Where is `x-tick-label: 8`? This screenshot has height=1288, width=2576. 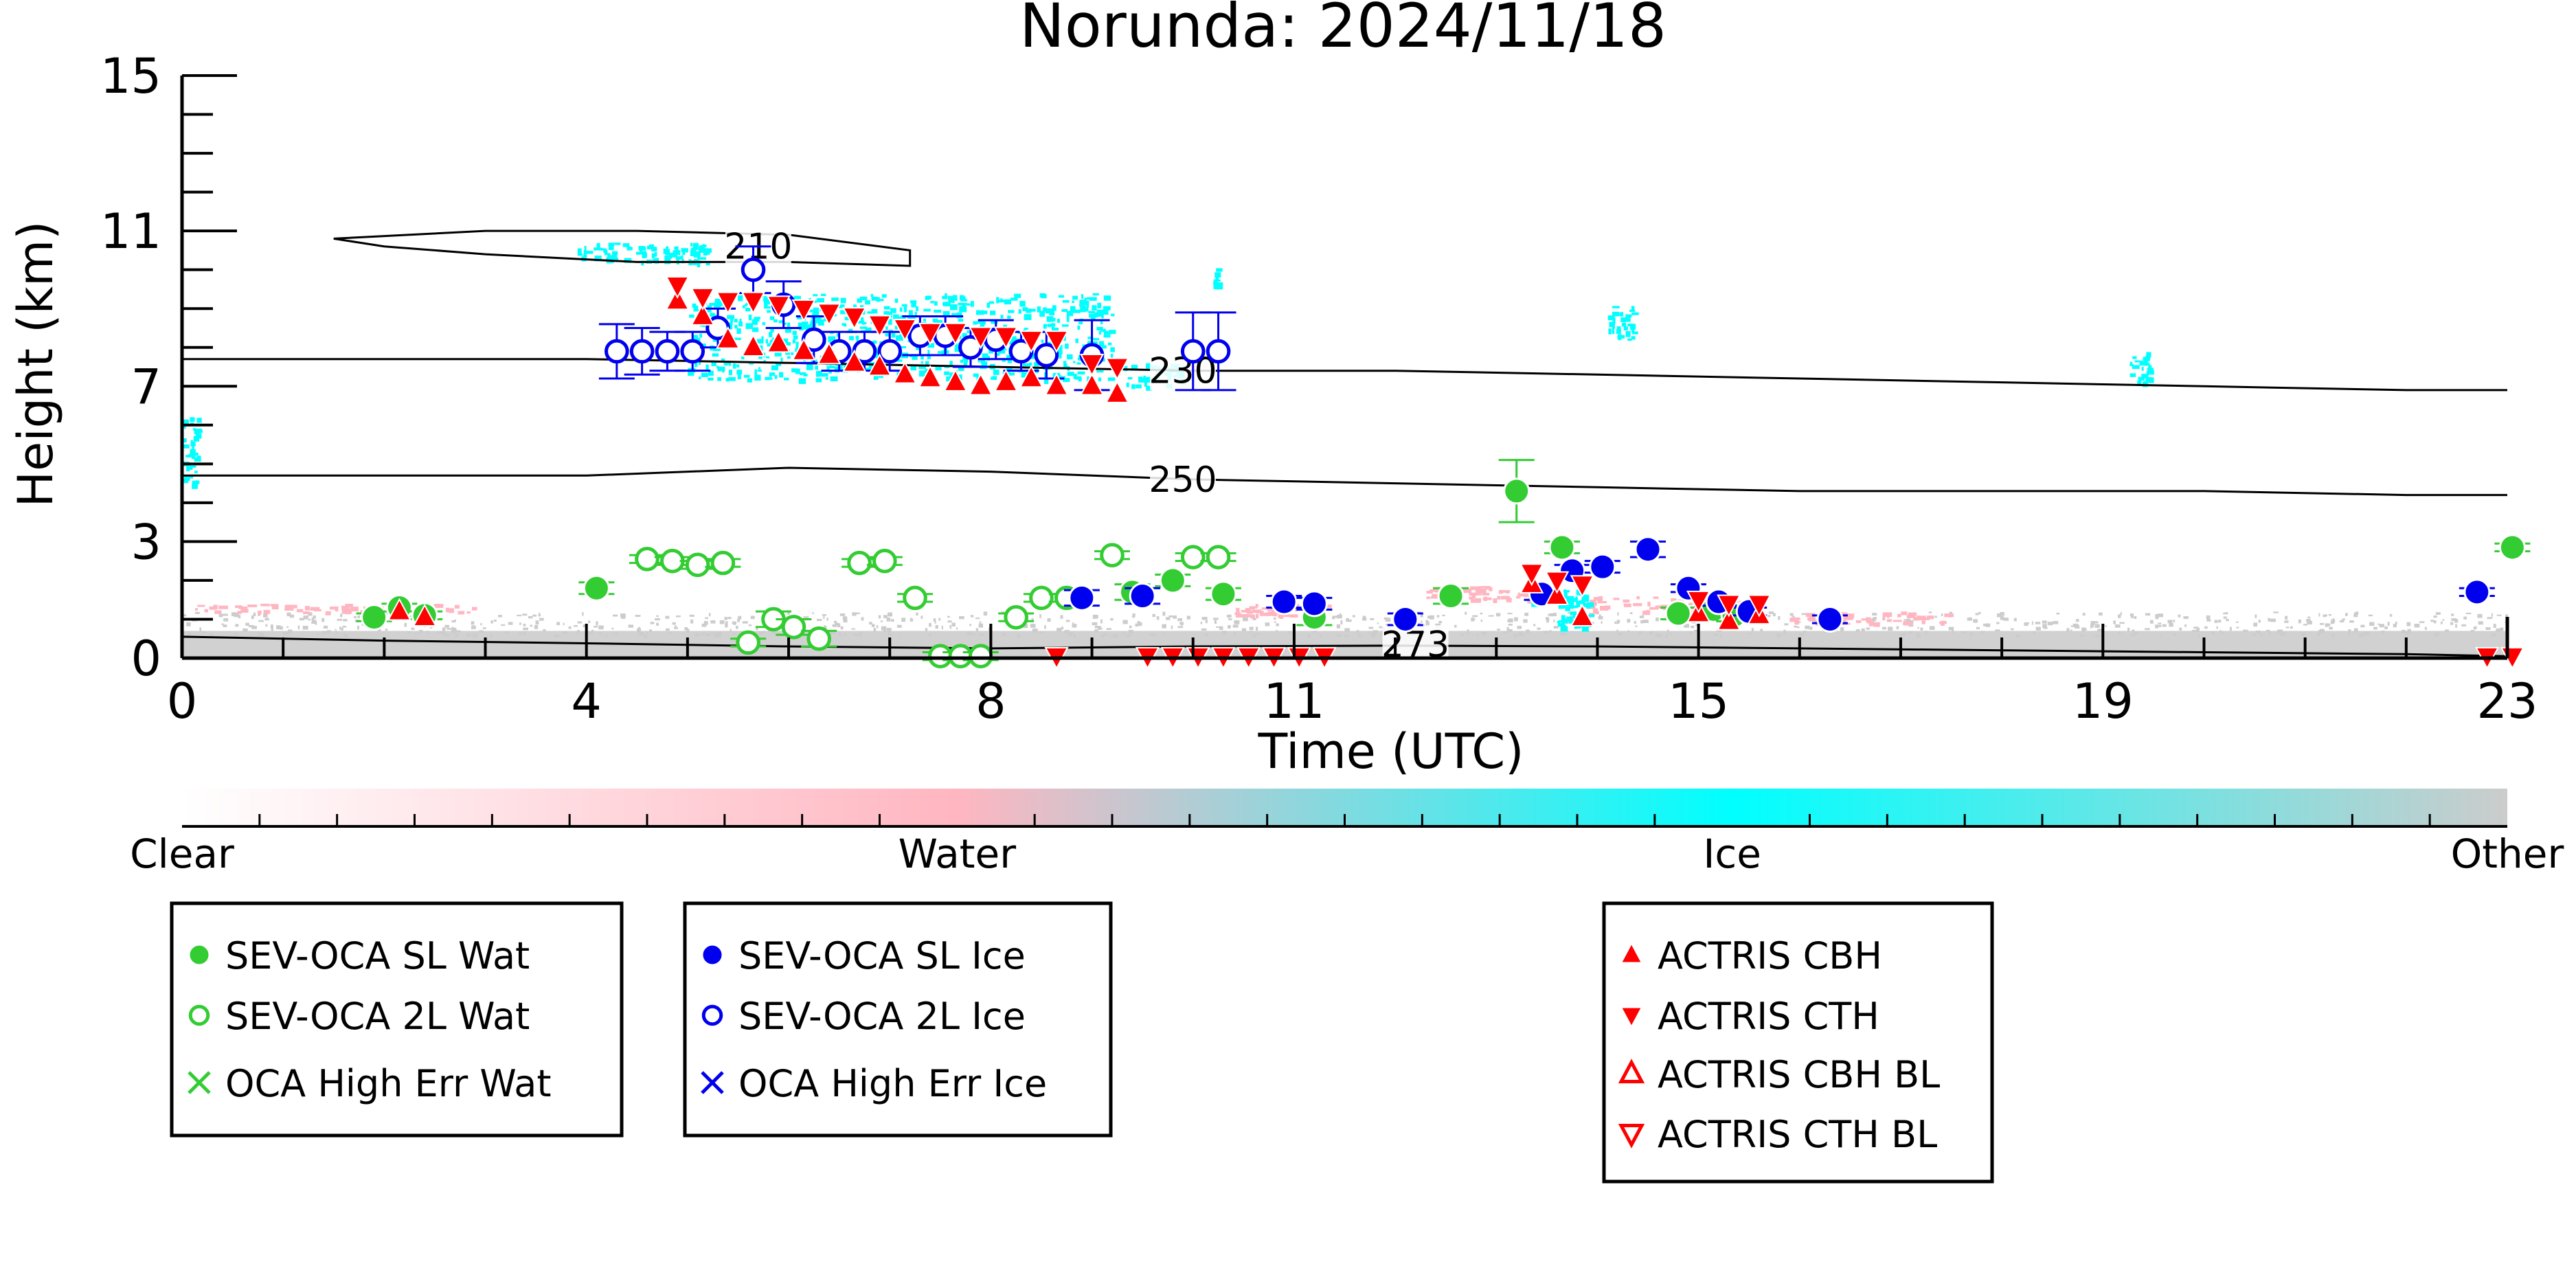 x-tick-label: 8 is located at coordinates (990, 701).